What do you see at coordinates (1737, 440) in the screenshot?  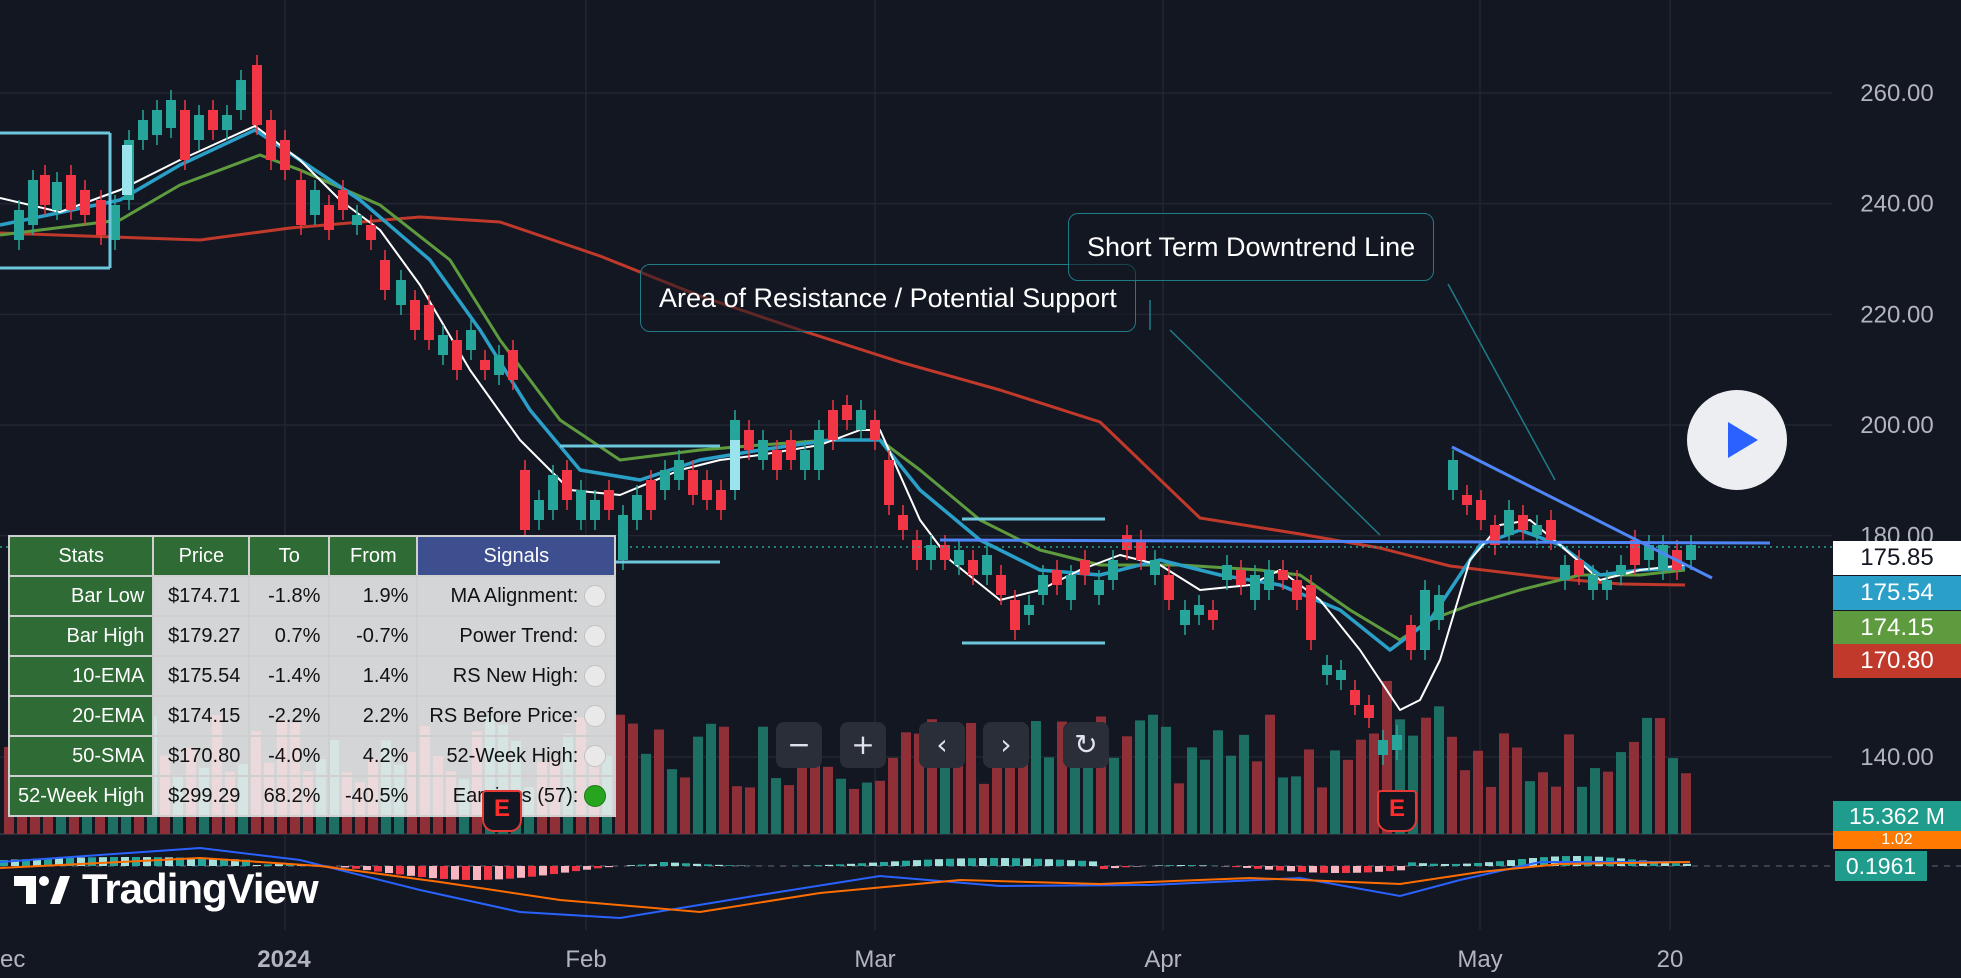 I see `replay-play-button` at bounding box center [1737, 440].